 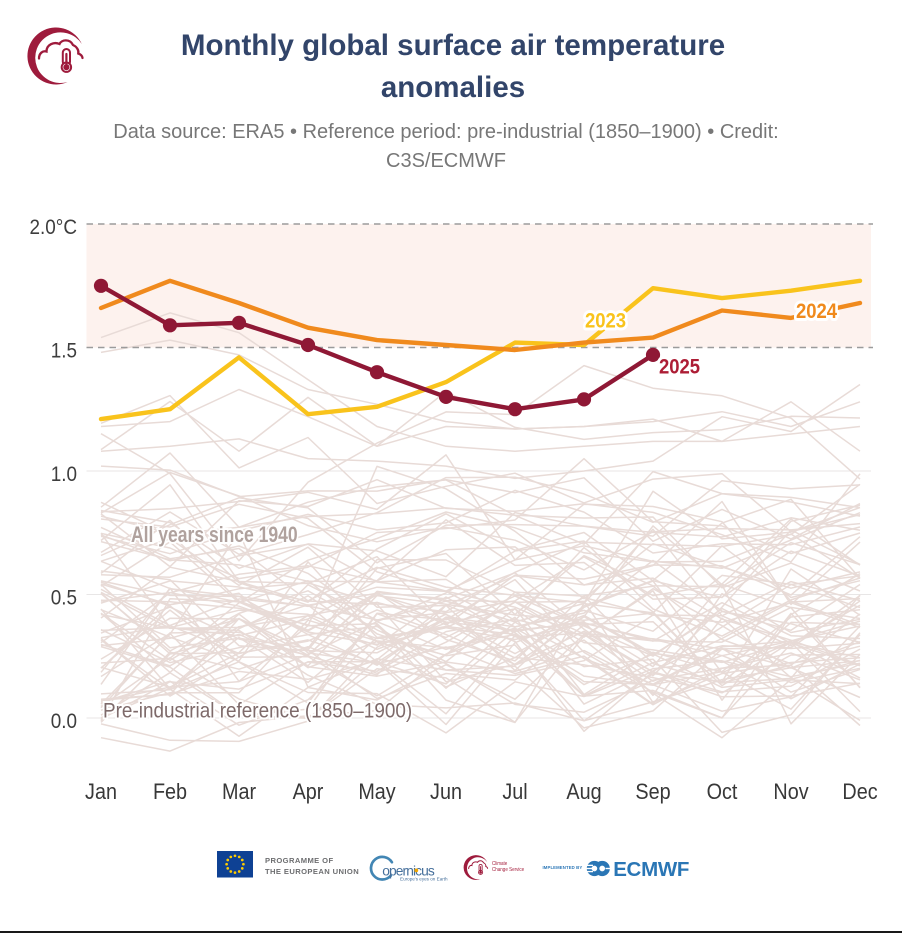 I want to click on svg-text: Dec, so click(x=859, y=792).